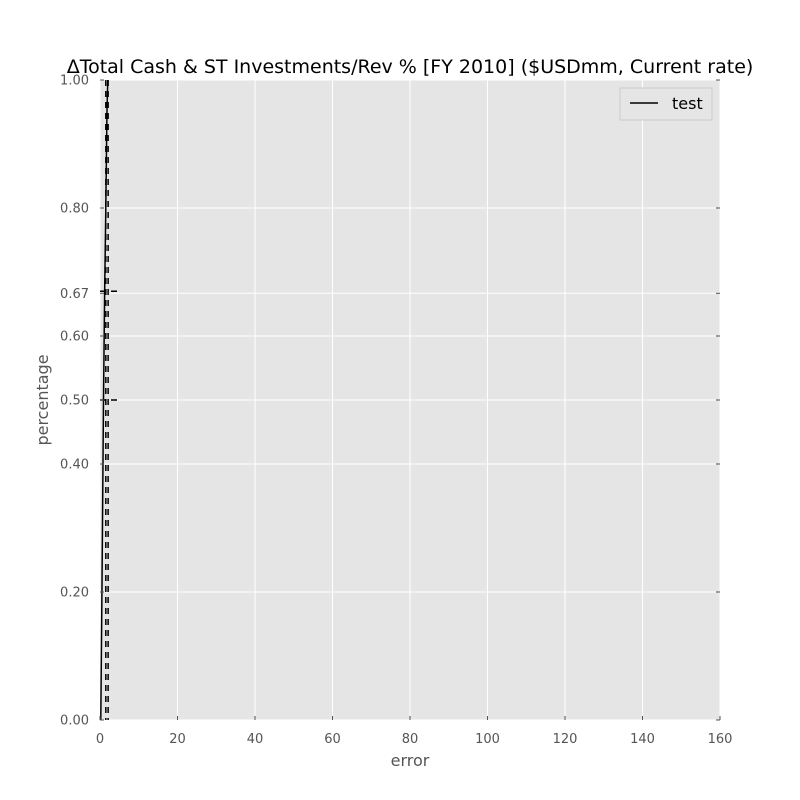 This screenshot has height=800, width=800. Describe the element at coordinates (74, 593) in the screenshot. I see `y-tick-label: 0.20` at that location.